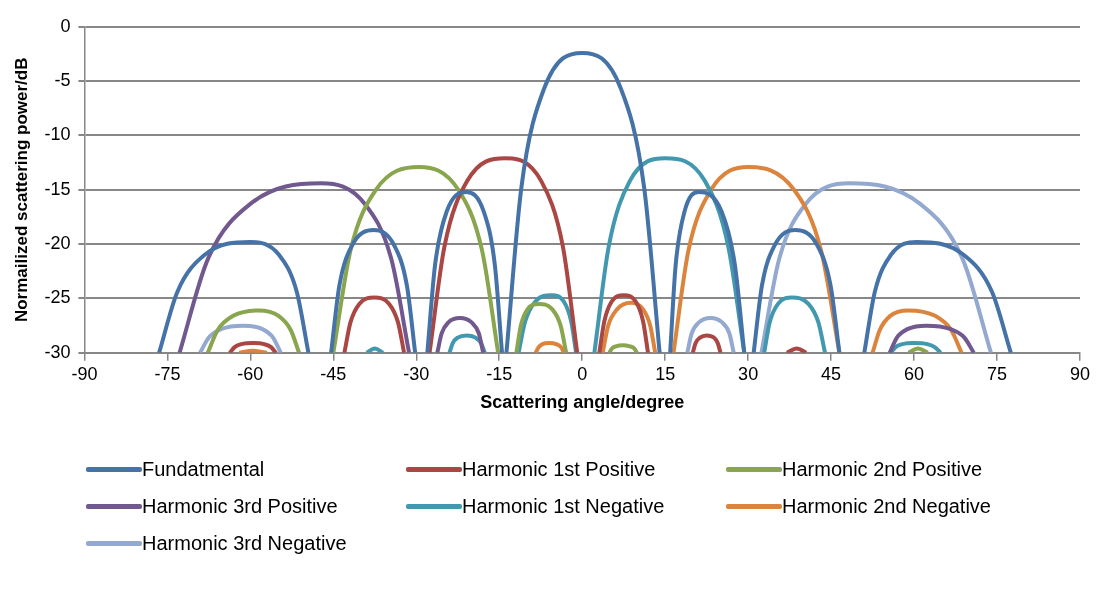 The image size is (1106, 598). Describe the element at coordinates (65, 25) in the screenshot. I see `y-tick-label: 0` at that location.